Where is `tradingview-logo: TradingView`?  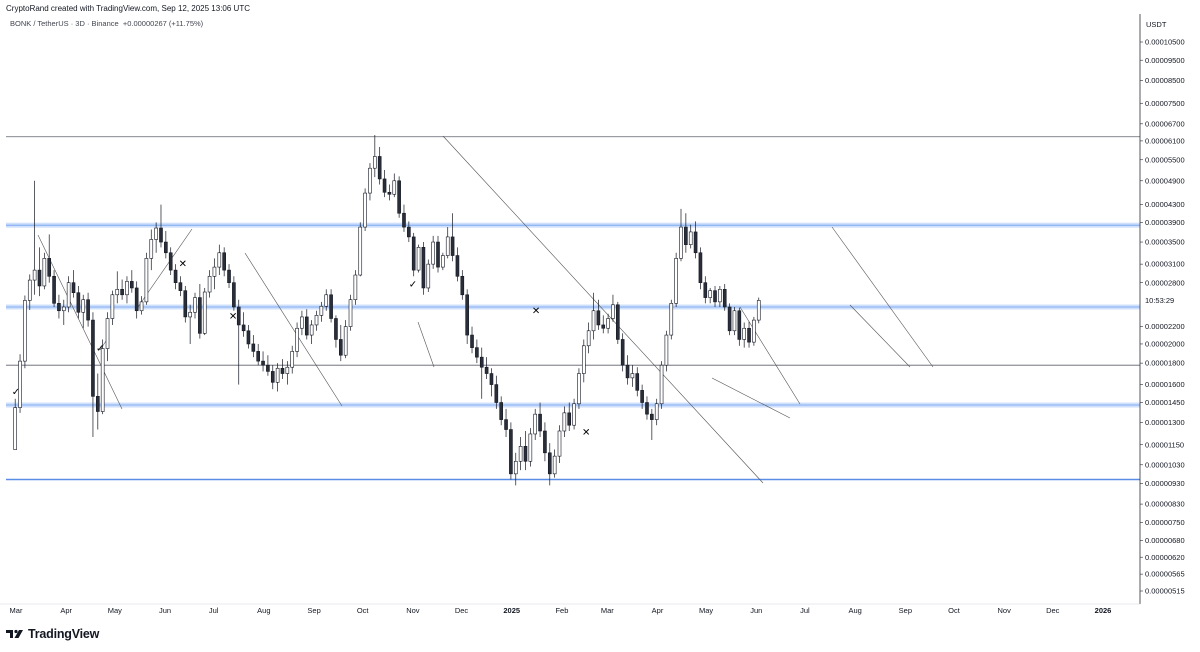 tradingview-logo: TradingView is located at coordinates (52, 634).